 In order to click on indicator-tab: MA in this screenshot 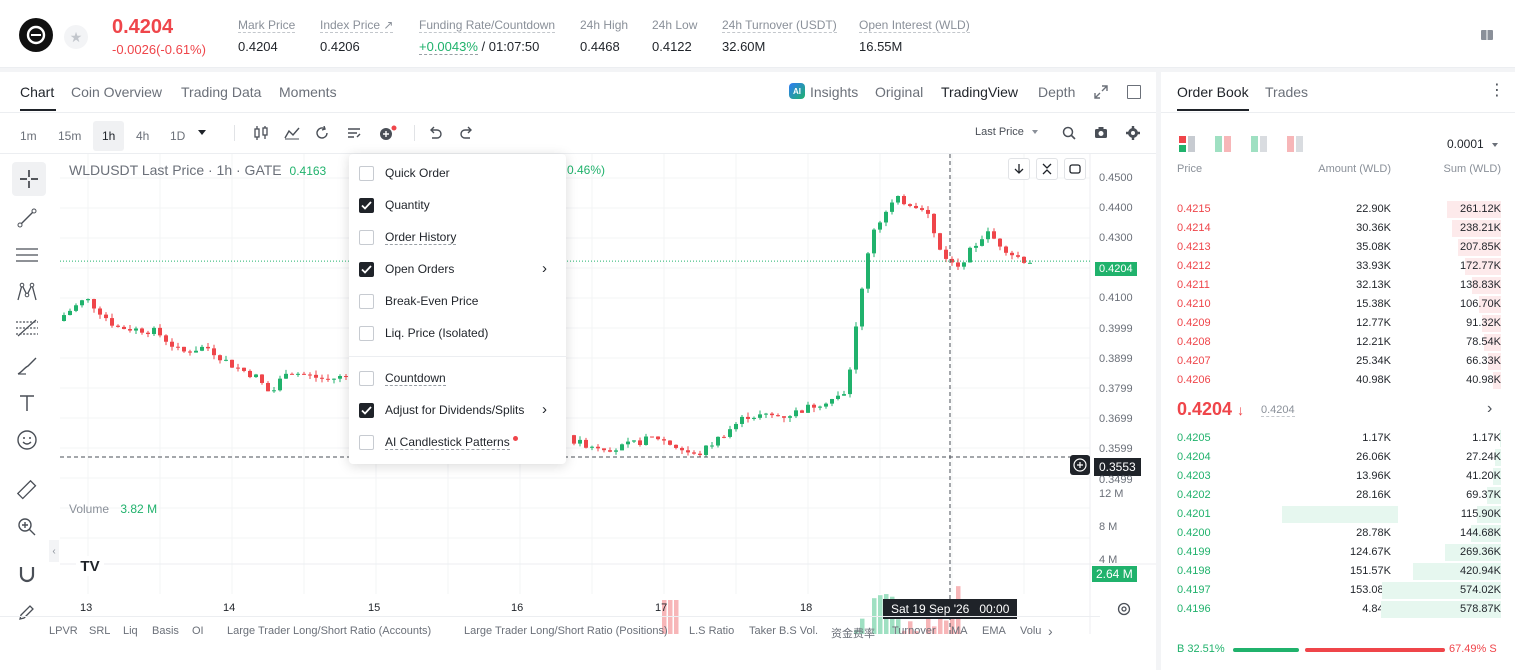, I will do `click(959, 631)`.